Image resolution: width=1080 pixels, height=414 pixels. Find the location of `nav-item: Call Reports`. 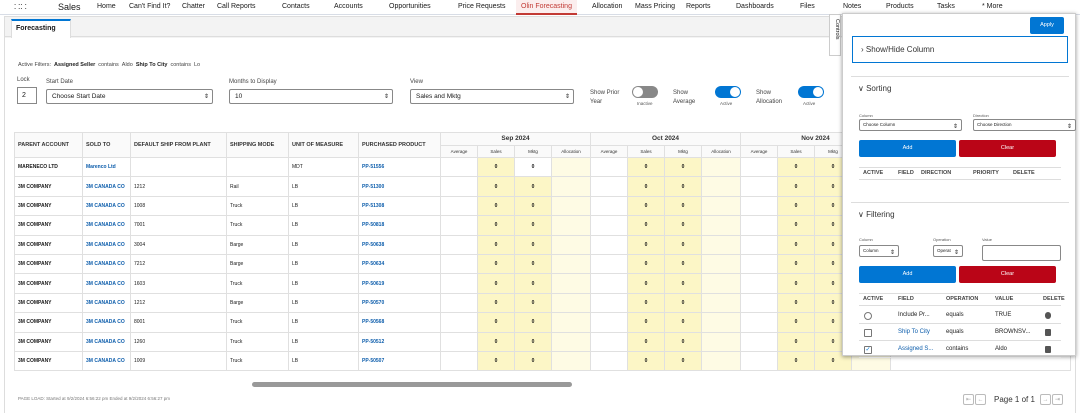

nav-item: Call Reports is located at coordinates (236, 6).